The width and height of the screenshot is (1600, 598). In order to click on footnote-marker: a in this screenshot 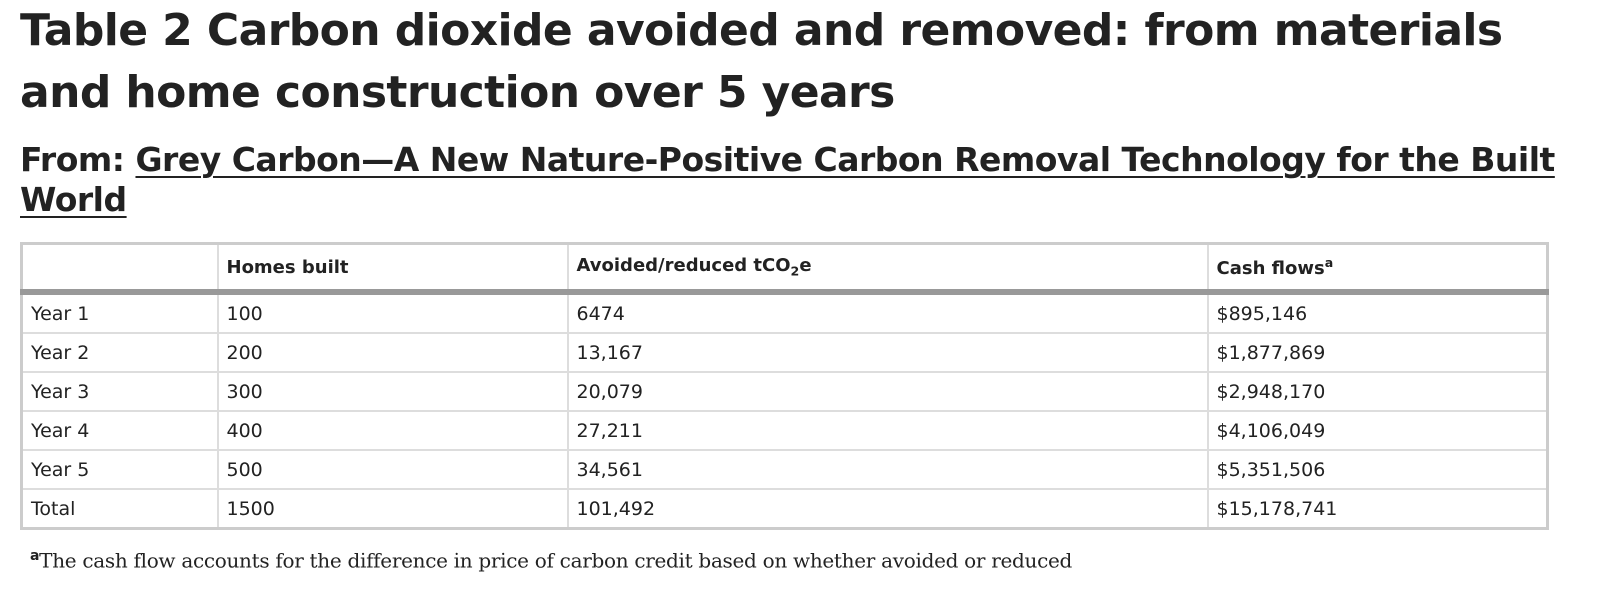, I will do `click(35, 556)`.